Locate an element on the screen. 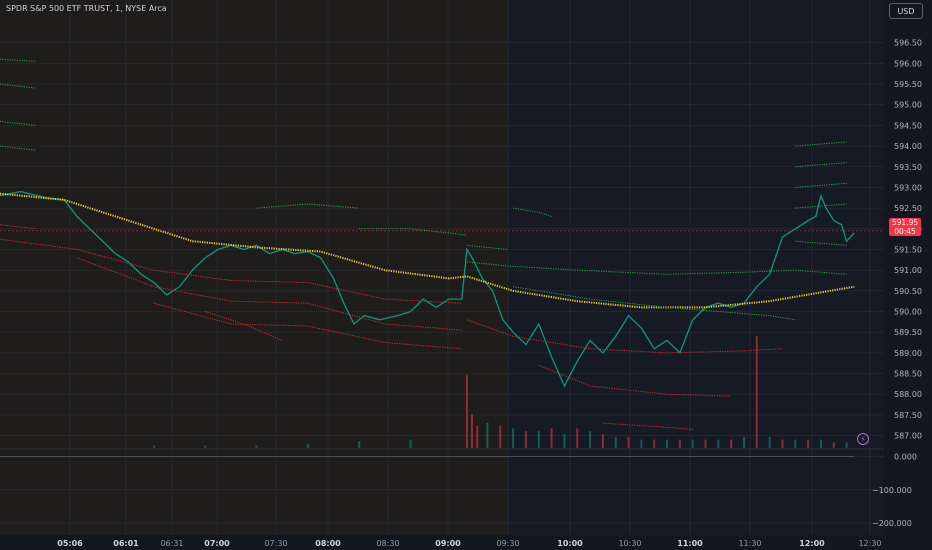 This screenshot has width=932, height=550. y-tick-label: 589.00 is located at coordinates (908, 353).